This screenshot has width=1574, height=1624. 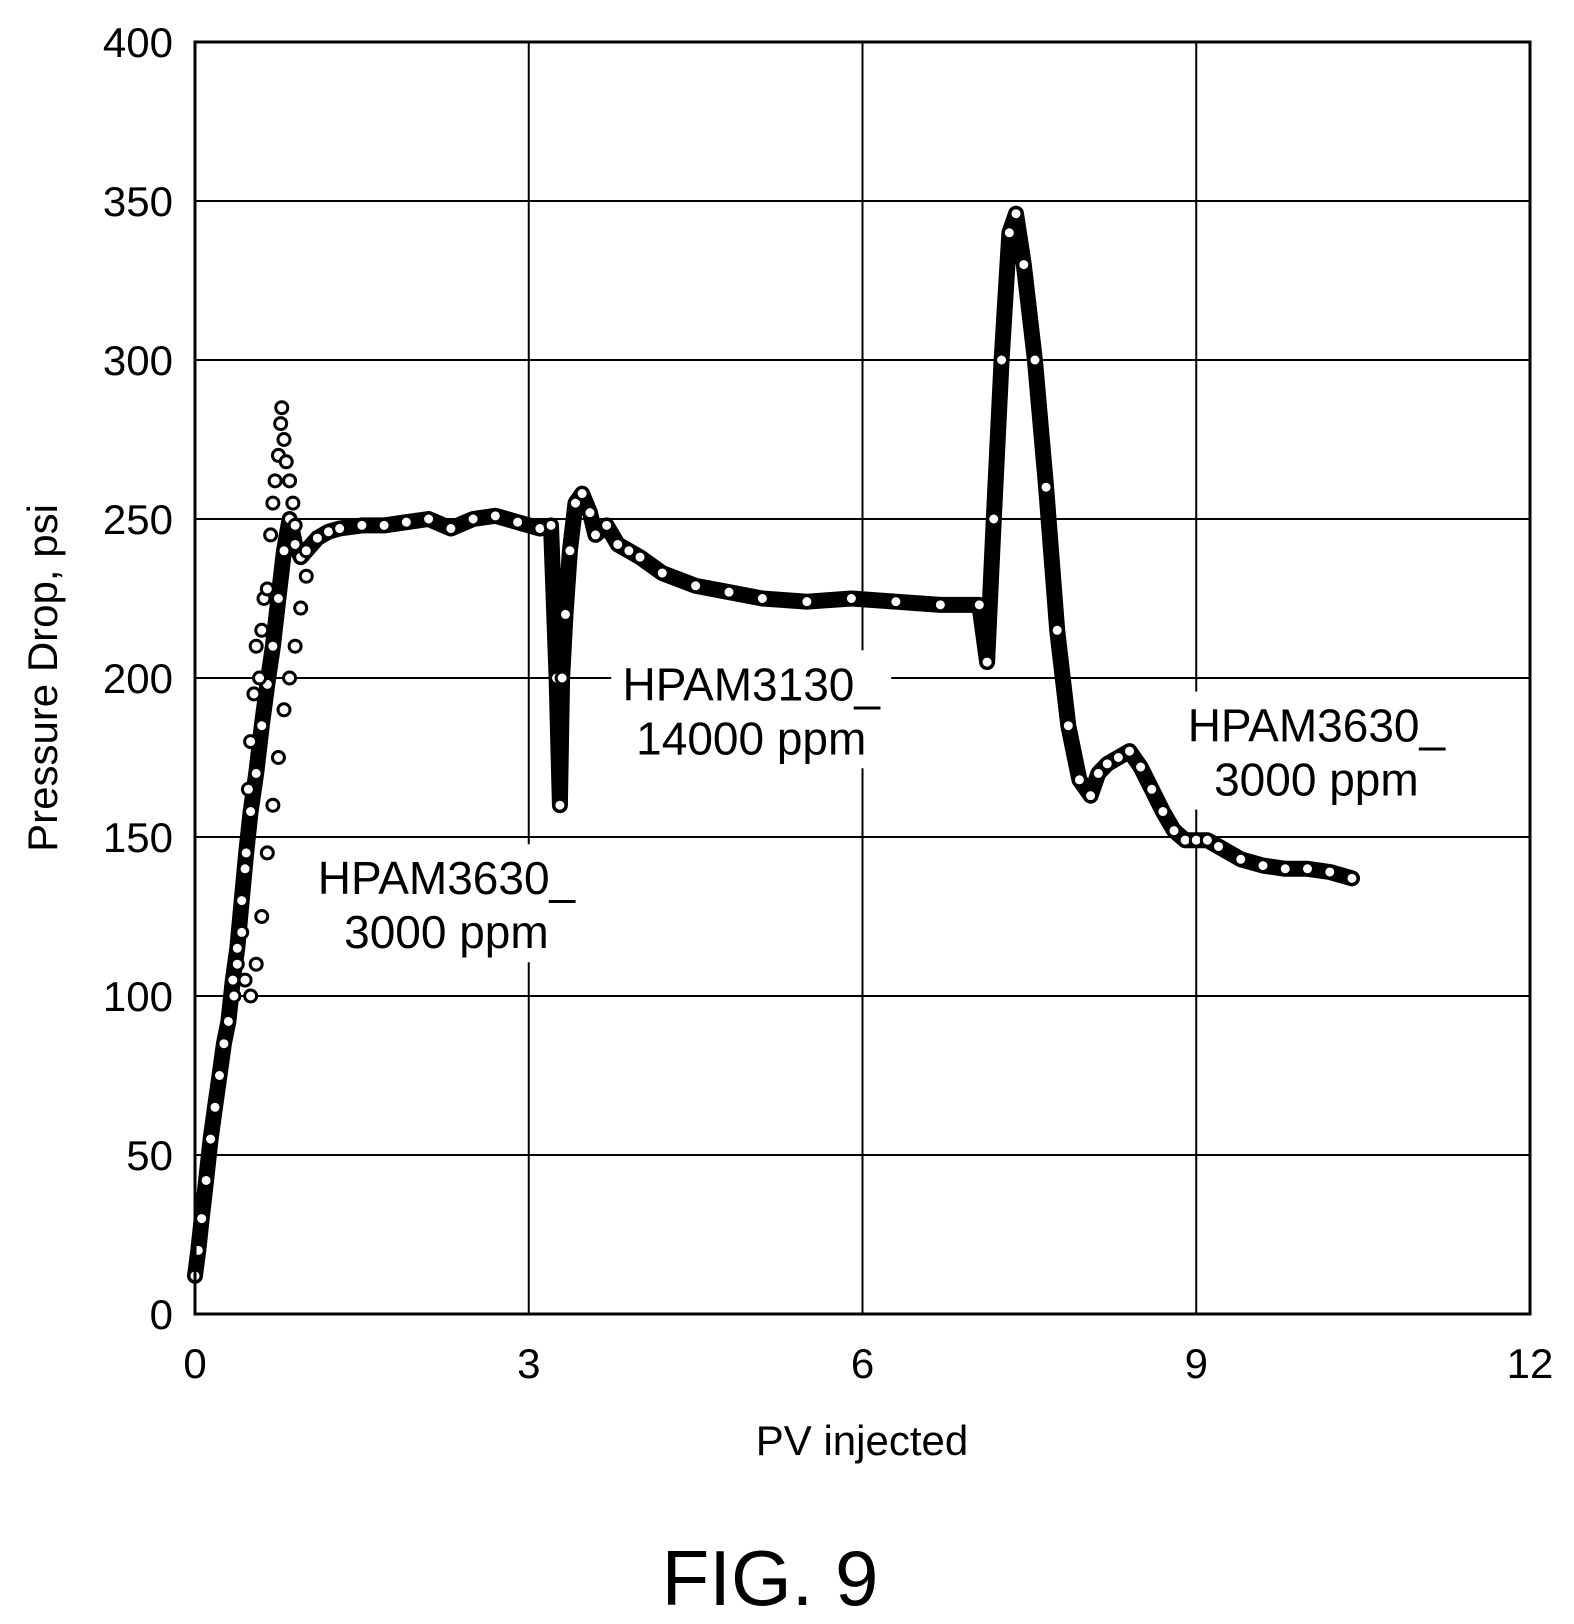 I want to click on y-tick-label: 300, so click(x=138, y=360).